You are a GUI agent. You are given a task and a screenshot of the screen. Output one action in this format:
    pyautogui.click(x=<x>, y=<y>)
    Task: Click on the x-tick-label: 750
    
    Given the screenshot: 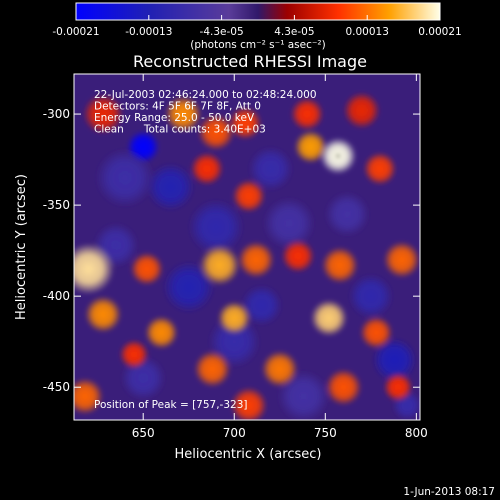 What is the action you would take?
    pyautogui.click(x=325, y=433)
    